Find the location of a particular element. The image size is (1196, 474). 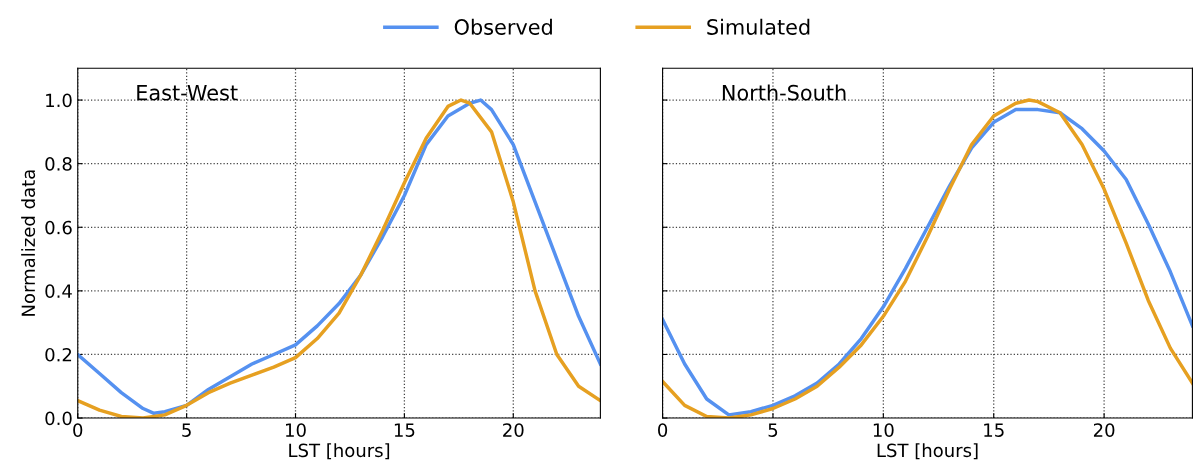

annotation: East-West is located at coordinates (187, 93).